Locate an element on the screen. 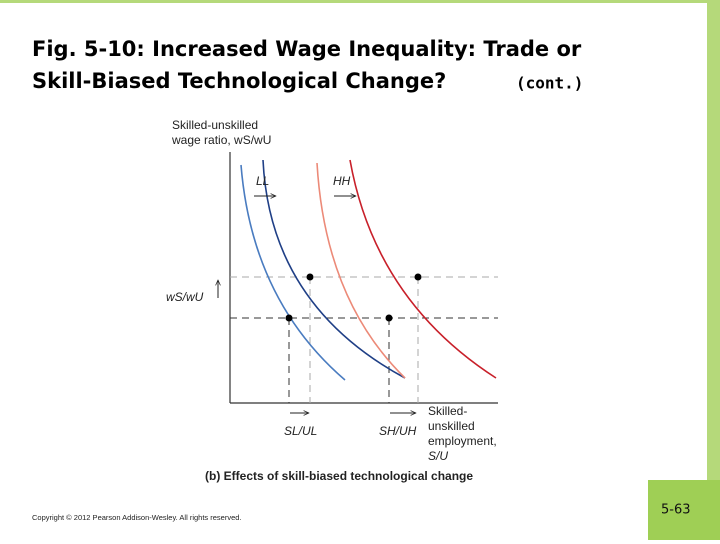  hh-curve-shifted is located at coordinates (423, 269).